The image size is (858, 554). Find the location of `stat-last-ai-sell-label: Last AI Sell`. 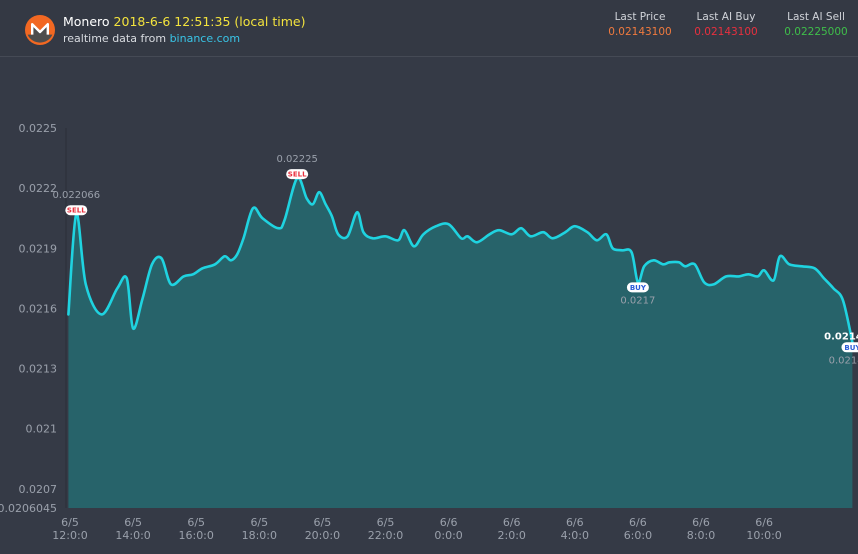

stat-last-ai-sell-label: Last AI Sell is located at coordinates (816, 17).